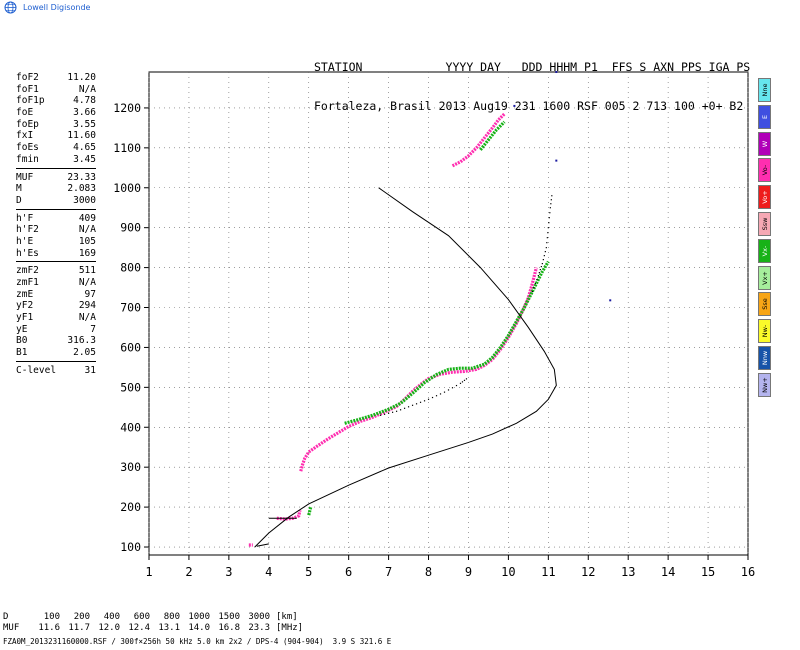 The width and height of the screenshot is (800, 650). What do you see at coordinates (47, 7) in the screenshot?
I see `brand: Lowell Digisonde` at bounding box center [47, 7].